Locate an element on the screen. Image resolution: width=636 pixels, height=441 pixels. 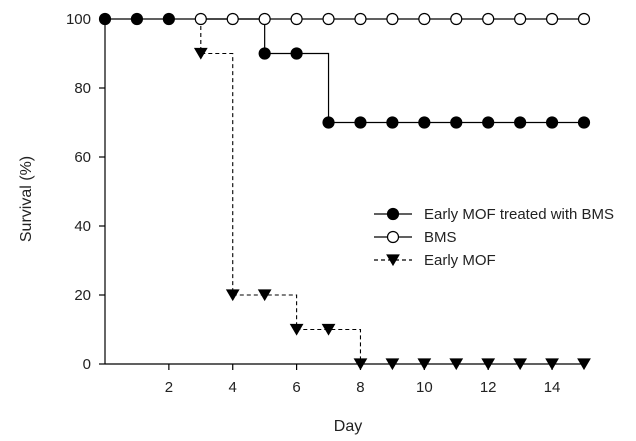
x-tick-label: 4 is located at coordinates (233, 387).